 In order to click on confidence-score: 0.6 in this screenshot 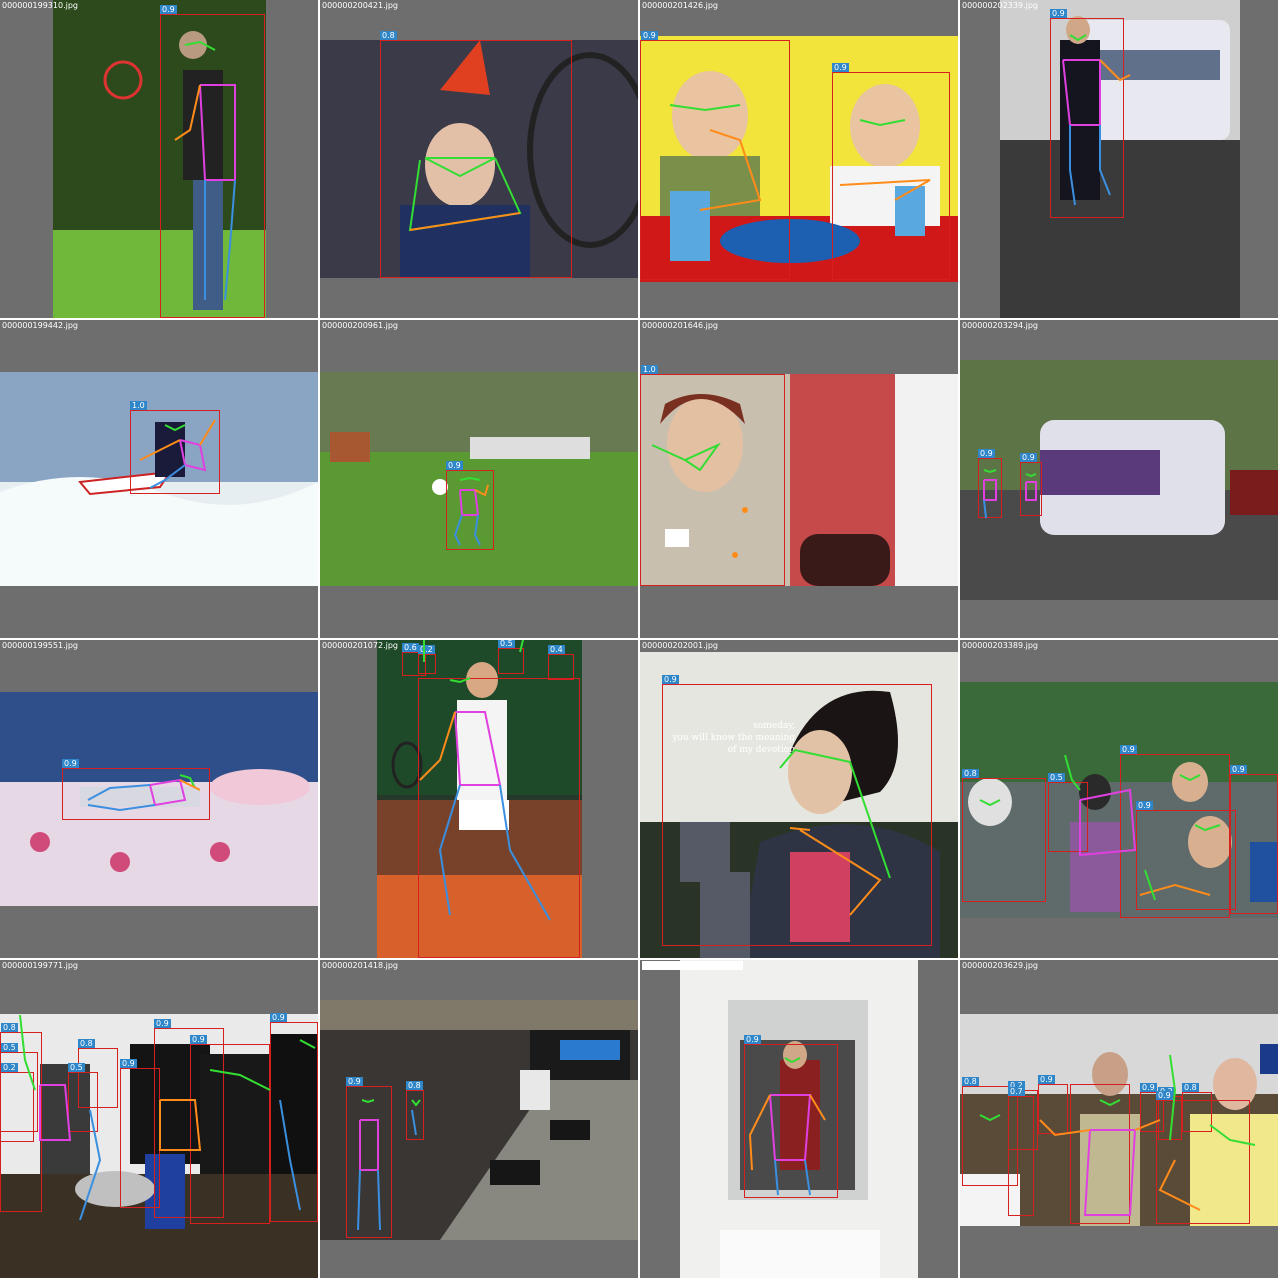, I will do `click(410, 647)`.